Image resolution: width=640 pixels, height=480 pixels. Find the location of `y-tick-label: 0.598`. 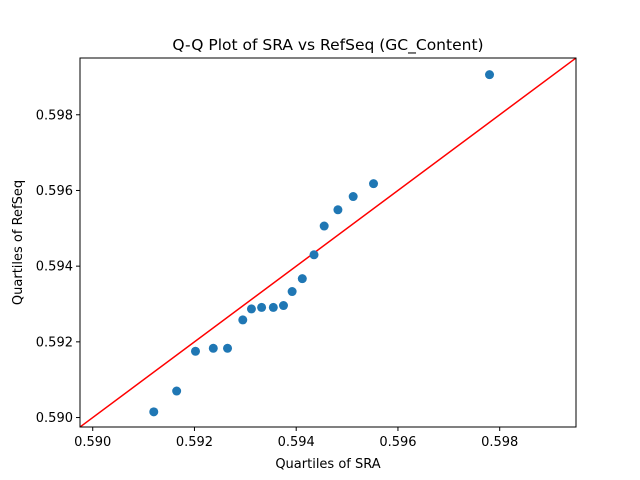

y-tick-label: 0.598 is located at coordinates (54, 115).